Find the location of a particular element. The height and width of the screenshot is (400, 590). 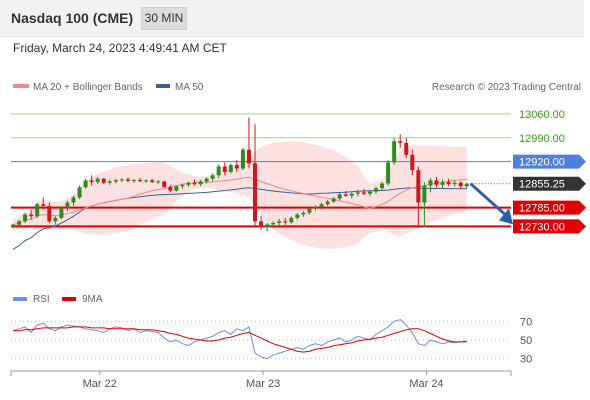

level-label-resistance1: 12990.00 is located at coordinates (542, 139).